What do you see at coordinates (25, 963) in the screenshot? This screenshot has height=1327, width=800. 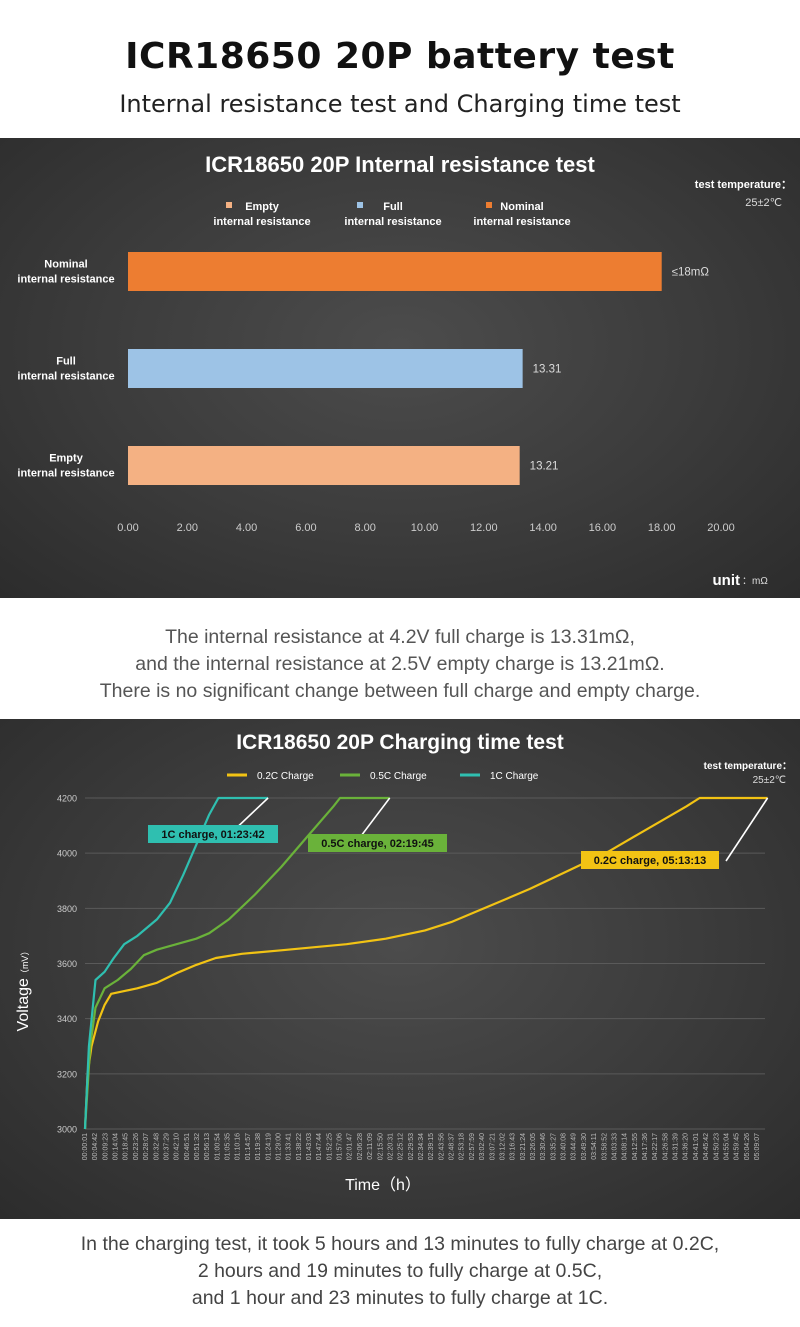 I see `y-axis-label-unit: （mV）` at bounding box center [25, 963].